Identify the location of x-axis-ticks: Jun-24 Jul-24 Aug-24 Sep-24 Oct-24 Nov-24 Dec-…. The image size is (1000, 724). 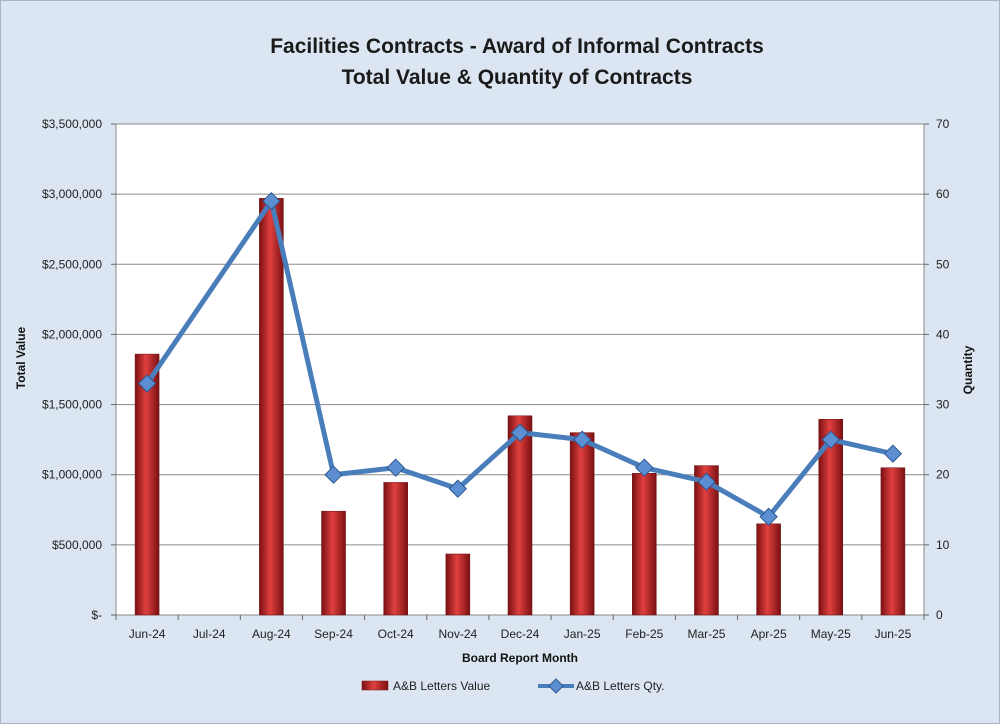
(520, 628).